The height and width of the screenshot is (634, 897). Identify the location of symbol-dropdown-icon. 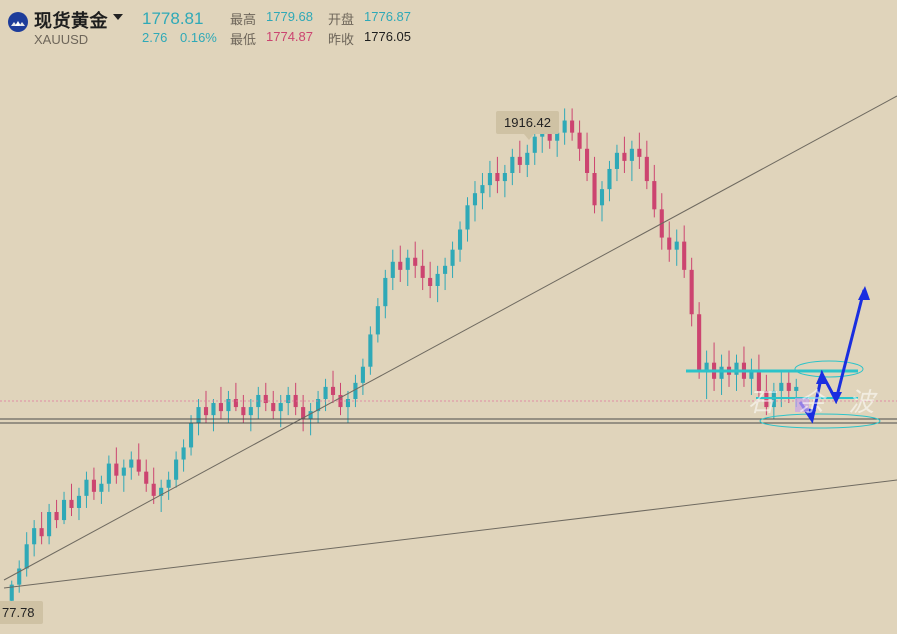
(118, 17).